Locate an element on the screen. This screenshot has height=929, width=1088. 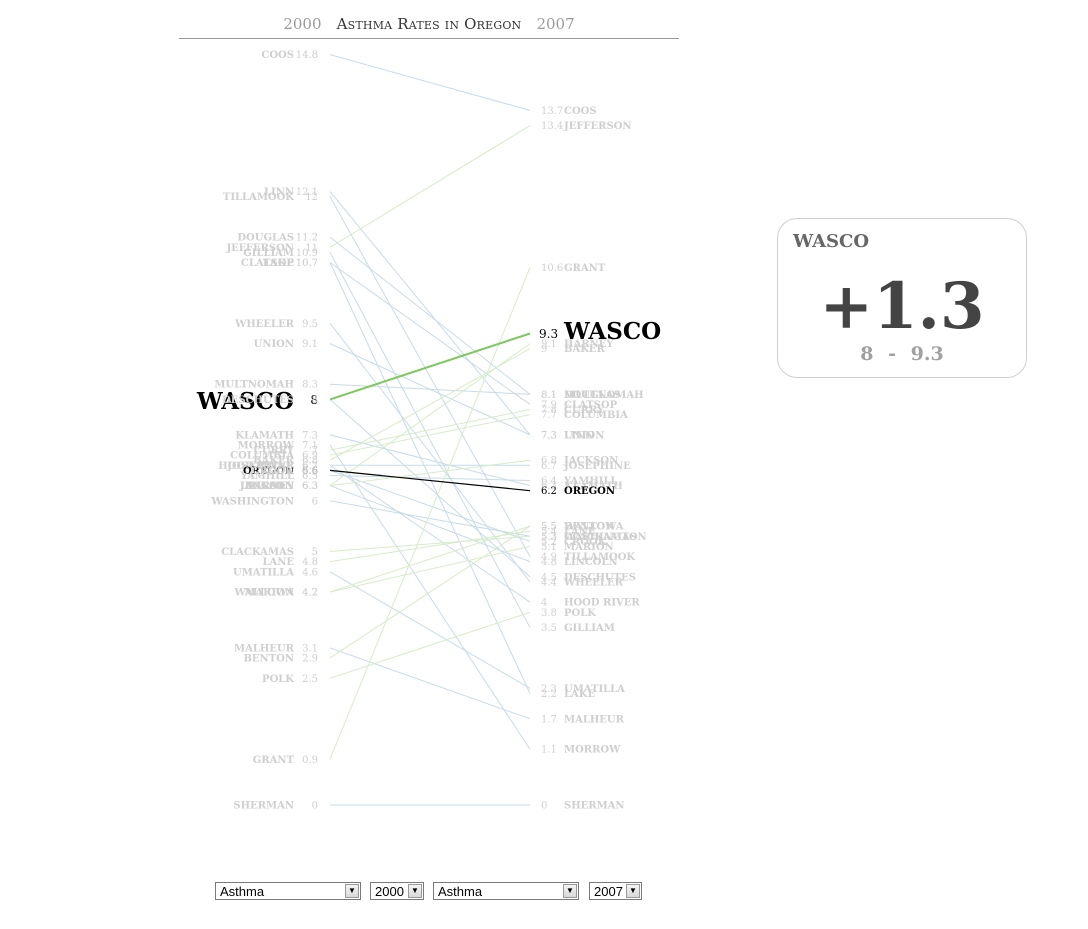
slope-line-yamhill is located at coordinates (430, 478).